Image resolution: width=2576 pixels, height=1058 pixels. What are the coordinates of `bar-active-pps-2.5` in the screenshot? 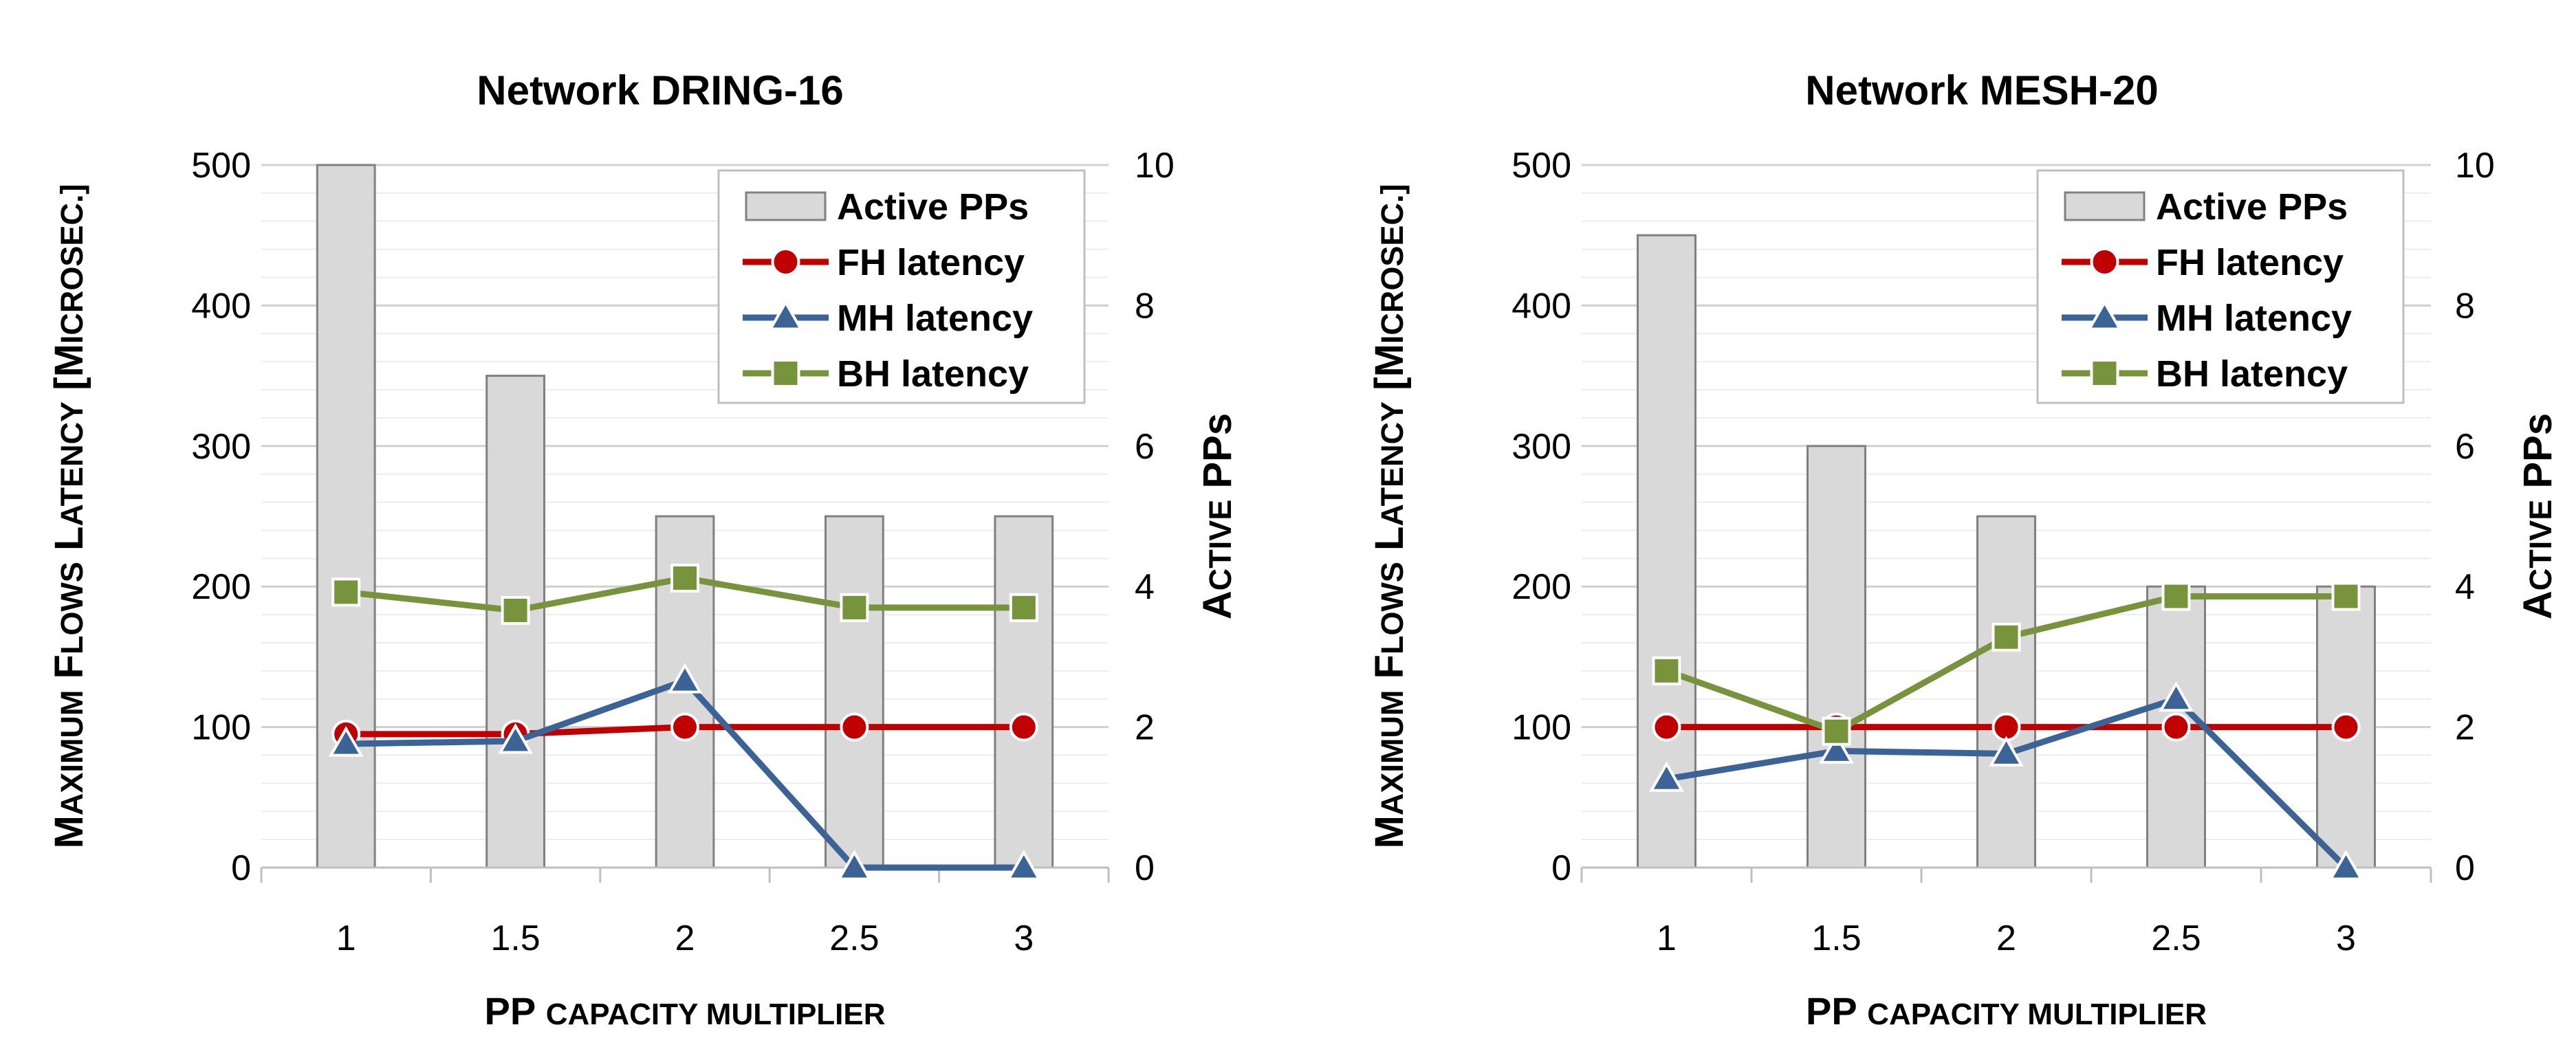 It's located at (854, 692).